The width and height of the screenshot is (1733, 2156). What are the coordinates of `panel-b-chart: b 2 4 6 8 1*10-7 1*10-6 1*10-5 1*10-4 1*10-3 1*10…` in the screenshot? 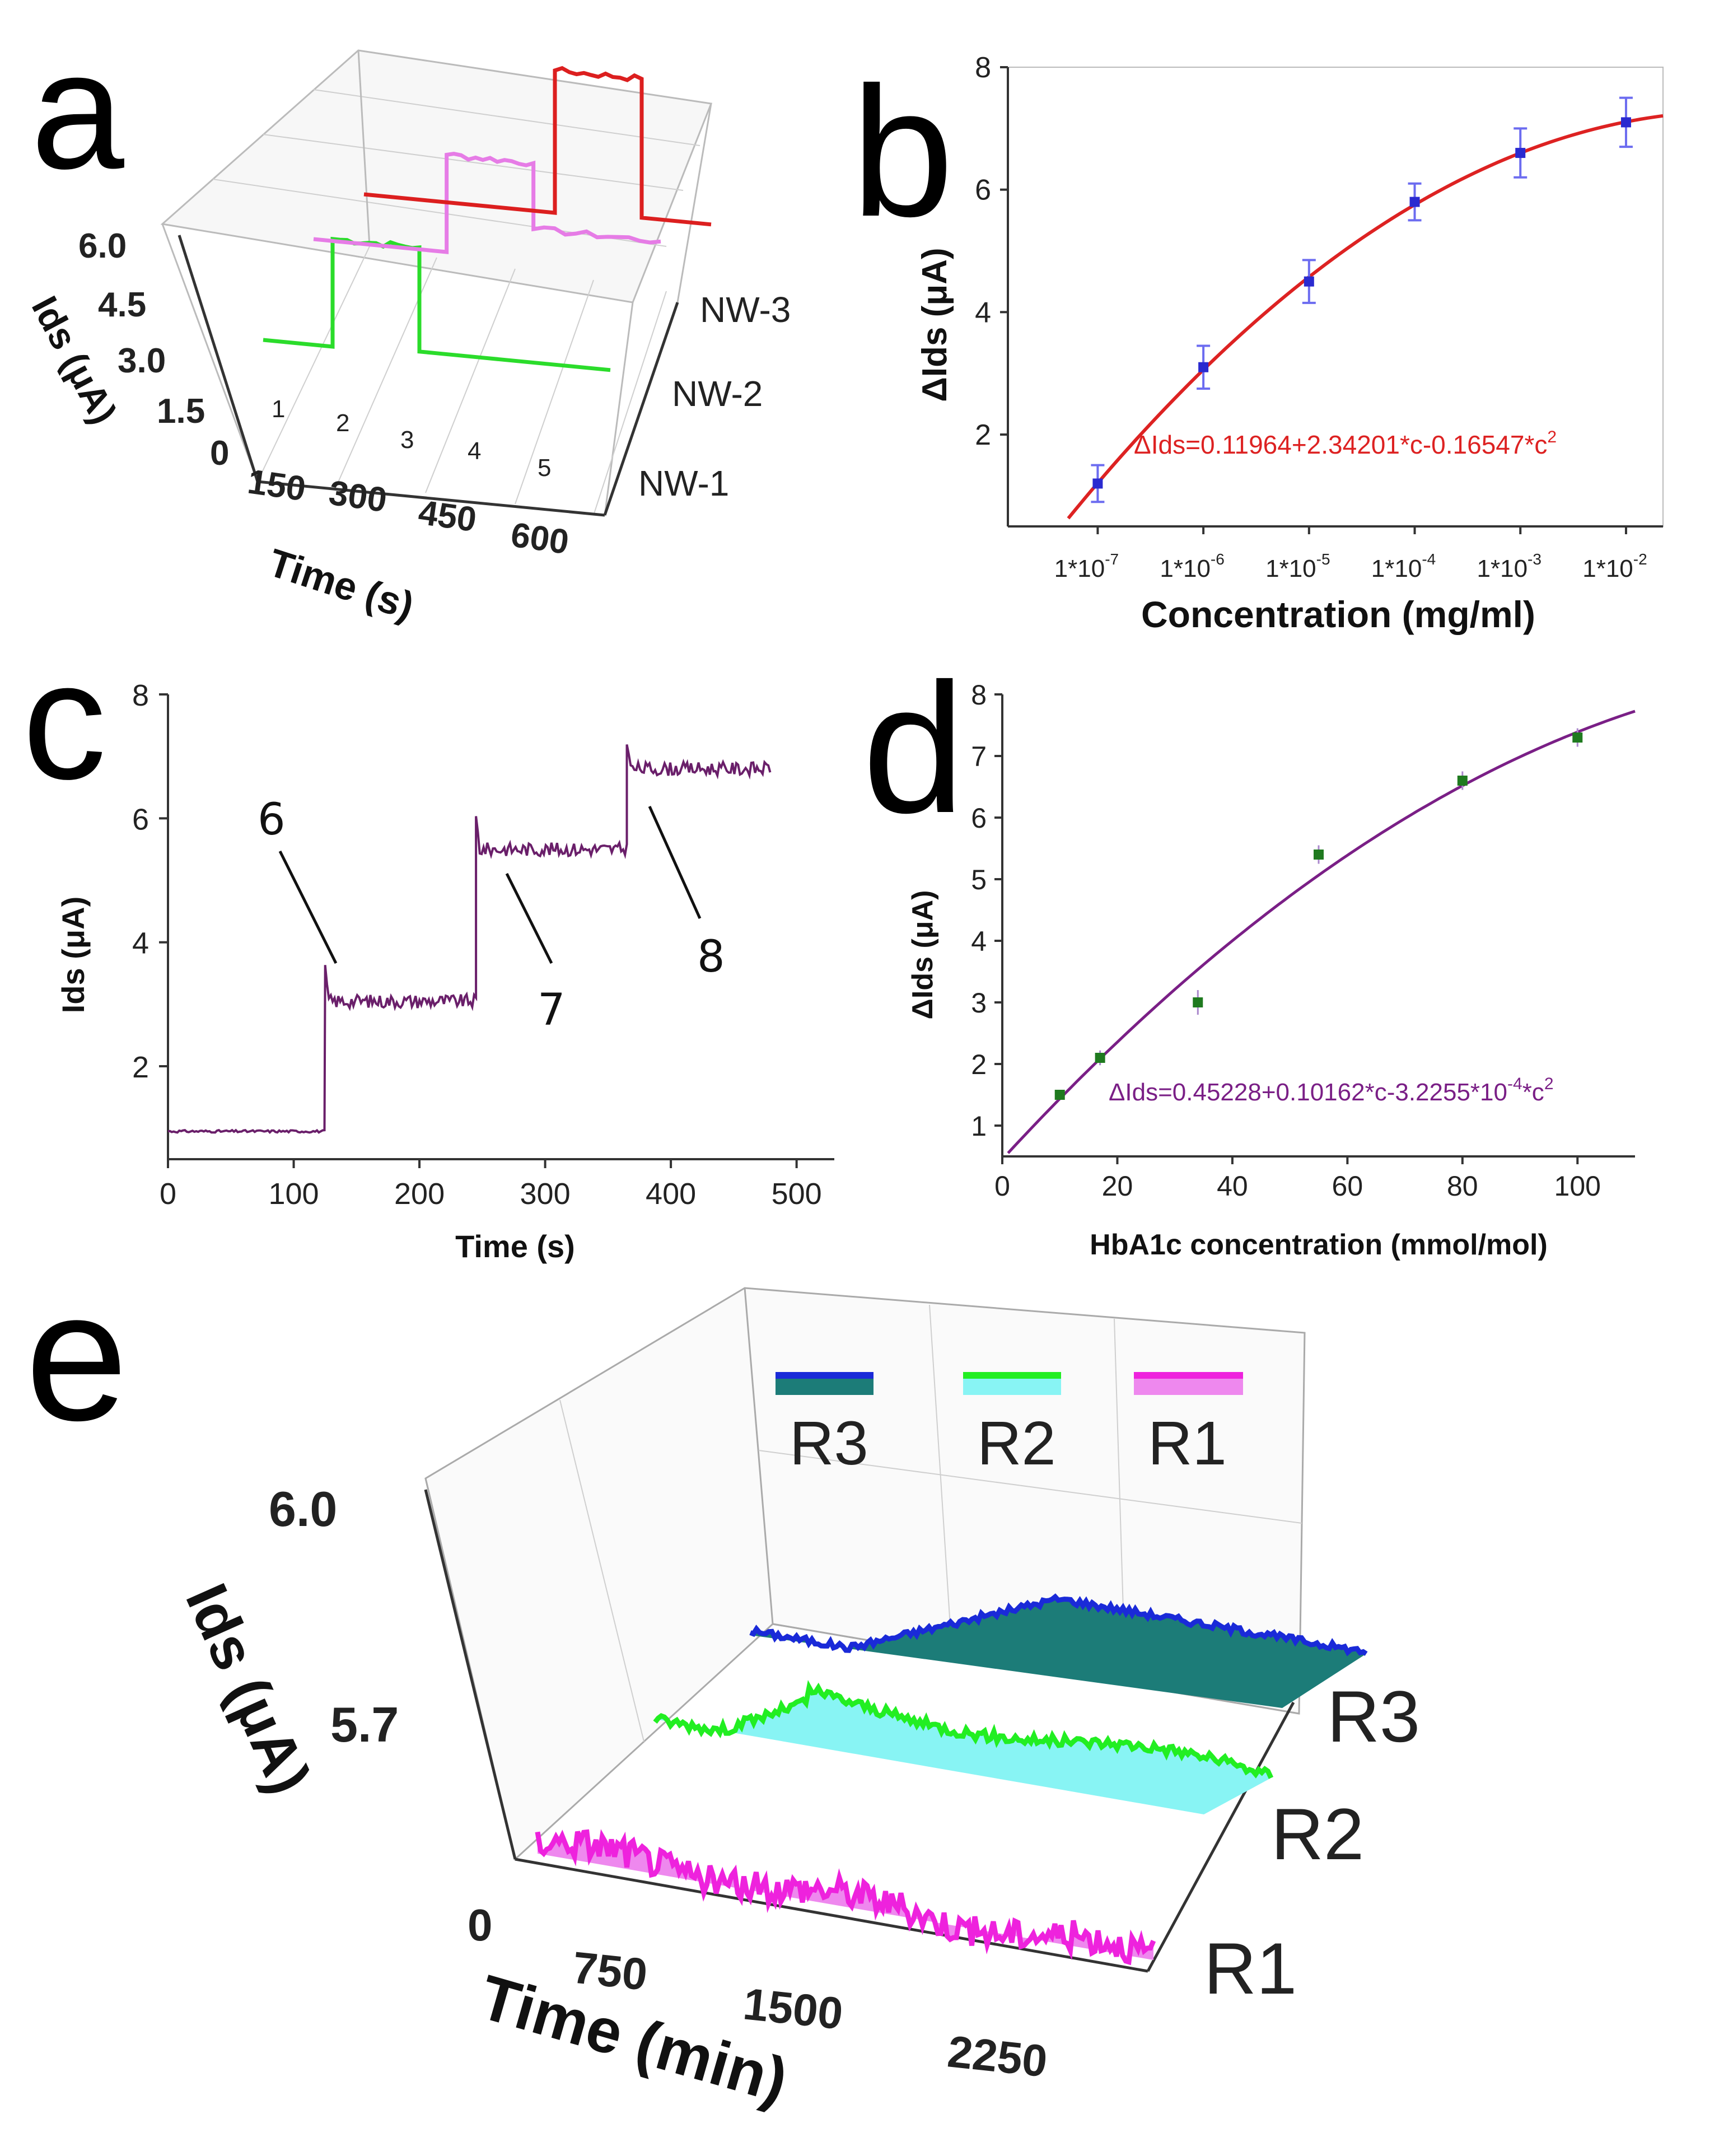 It's located at (1257, 341).